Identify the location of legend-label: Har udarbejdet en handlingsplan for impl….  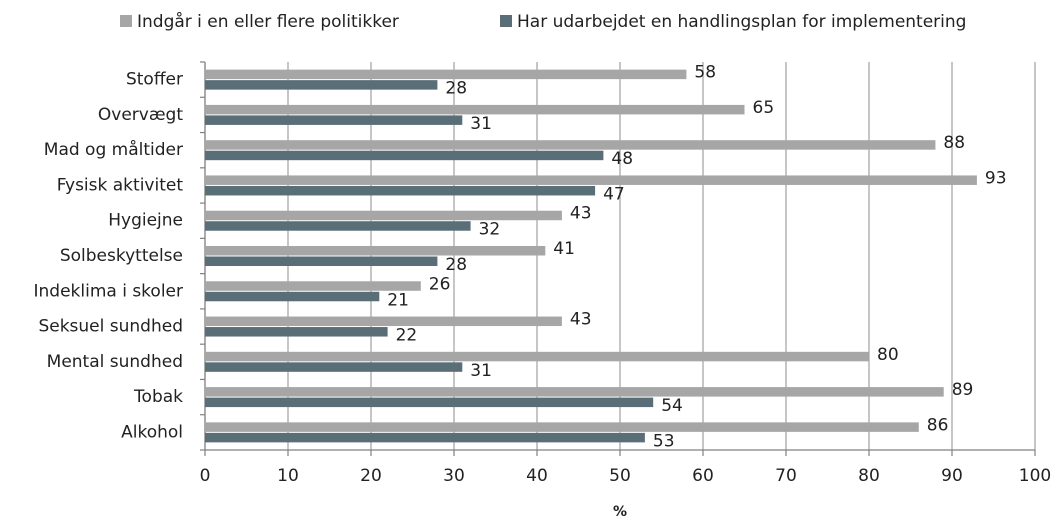
(741, 22).